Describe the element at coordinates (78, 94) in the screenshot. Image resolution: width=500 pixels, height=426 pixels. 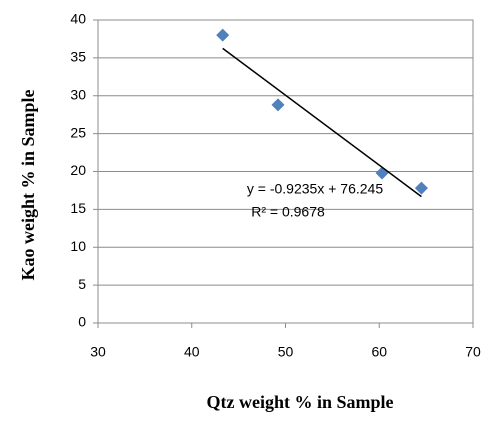
I see `y-tick-label: 30` at that location.